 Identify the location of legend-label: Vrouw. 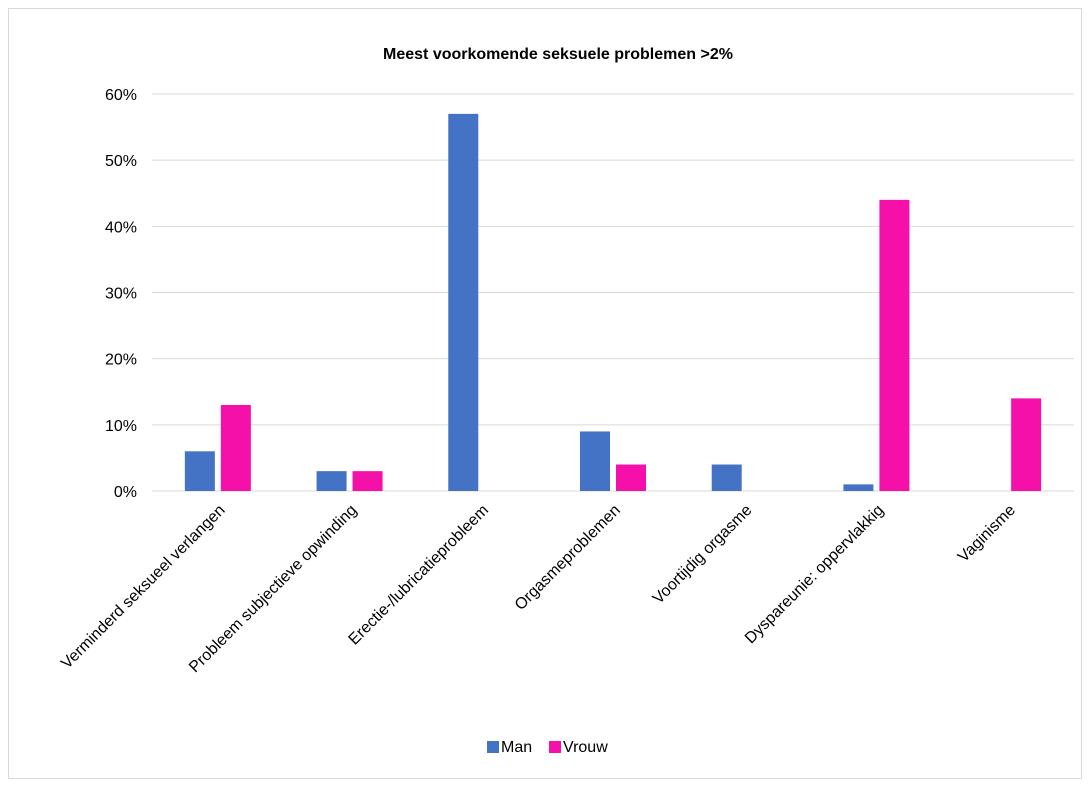
(585, 747).